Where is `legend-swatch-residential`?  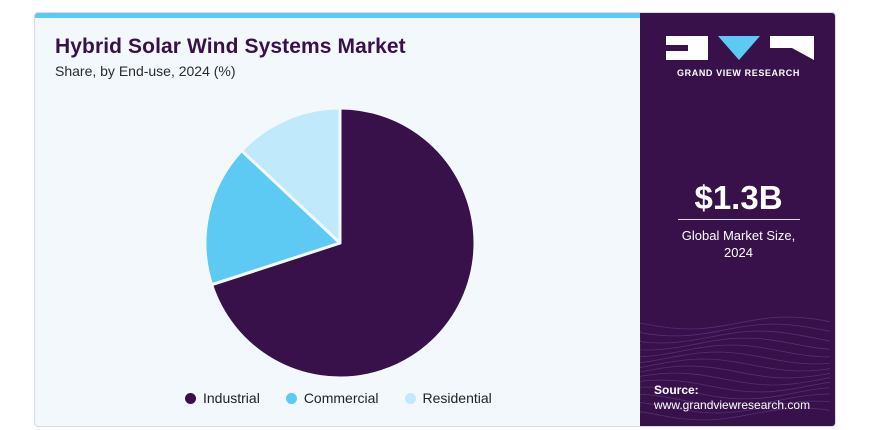
legend-swatch-residential is located at coordinates (410, 398).